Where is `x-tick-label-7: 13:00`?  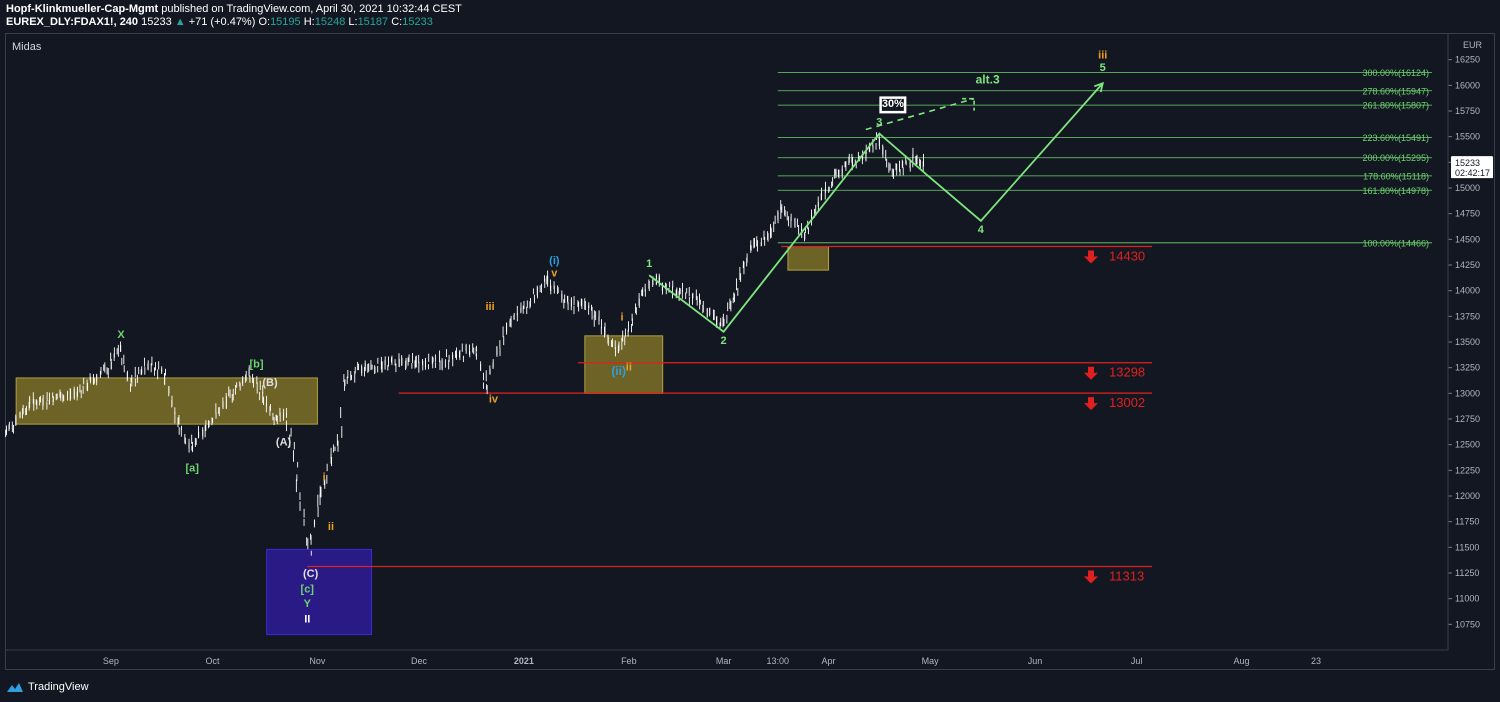
x-tick-label-7: 13:00 is located at coordinates (778, 661).